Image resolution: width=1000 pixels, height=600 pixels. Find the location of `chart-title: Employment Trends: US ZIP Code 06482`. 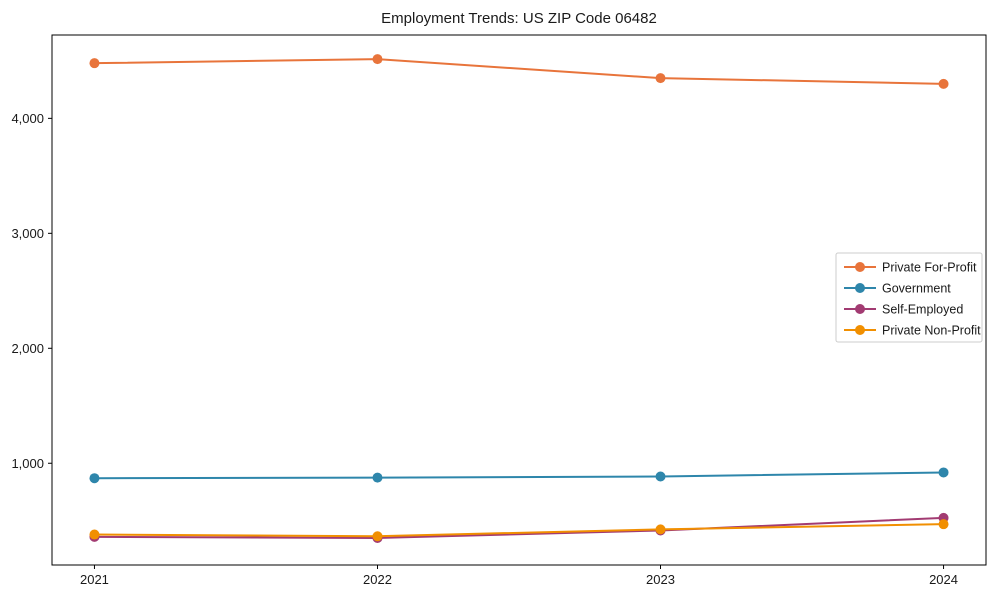

chart-title: Employment Trends: US ZIP Code 06482 is located at coordinates (519, 18).